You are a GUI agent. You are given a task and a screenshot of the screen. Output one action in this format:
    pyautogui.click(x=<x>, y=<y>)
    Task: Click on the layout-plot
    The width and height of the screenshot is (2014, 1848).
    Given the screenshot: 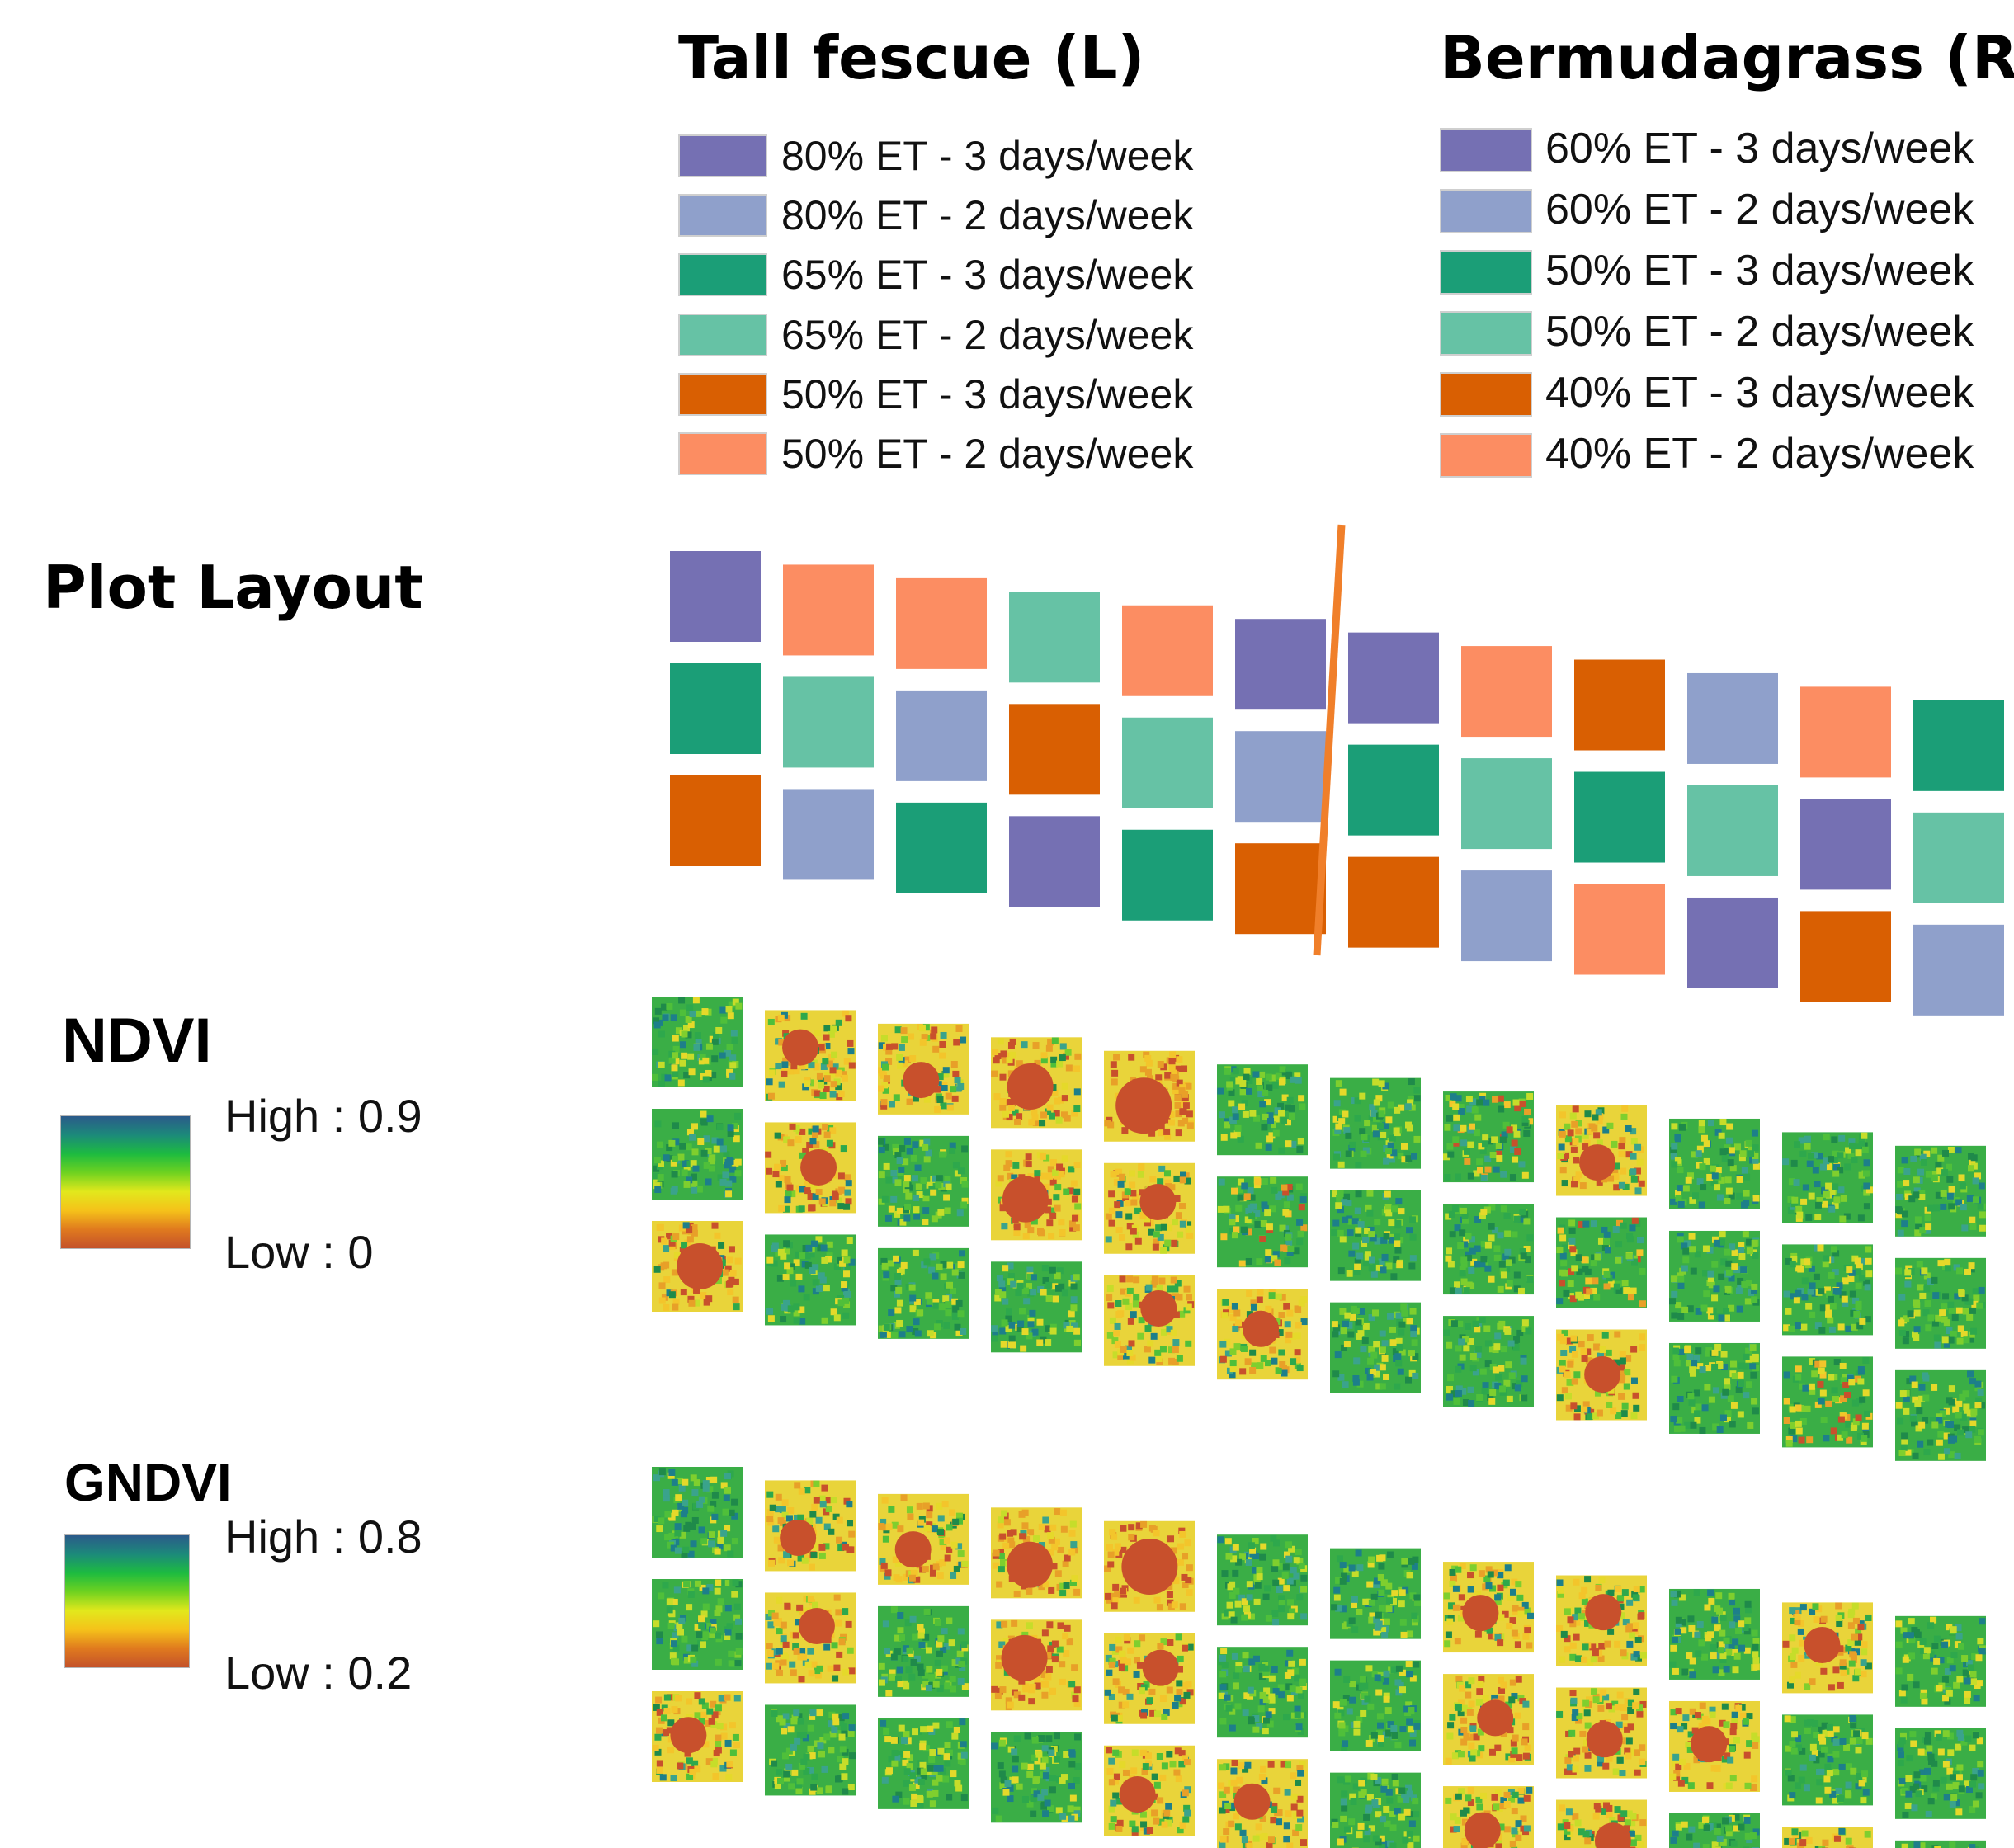 What is the action you would take?
    pyautogui.click(x=715, y=708)
    